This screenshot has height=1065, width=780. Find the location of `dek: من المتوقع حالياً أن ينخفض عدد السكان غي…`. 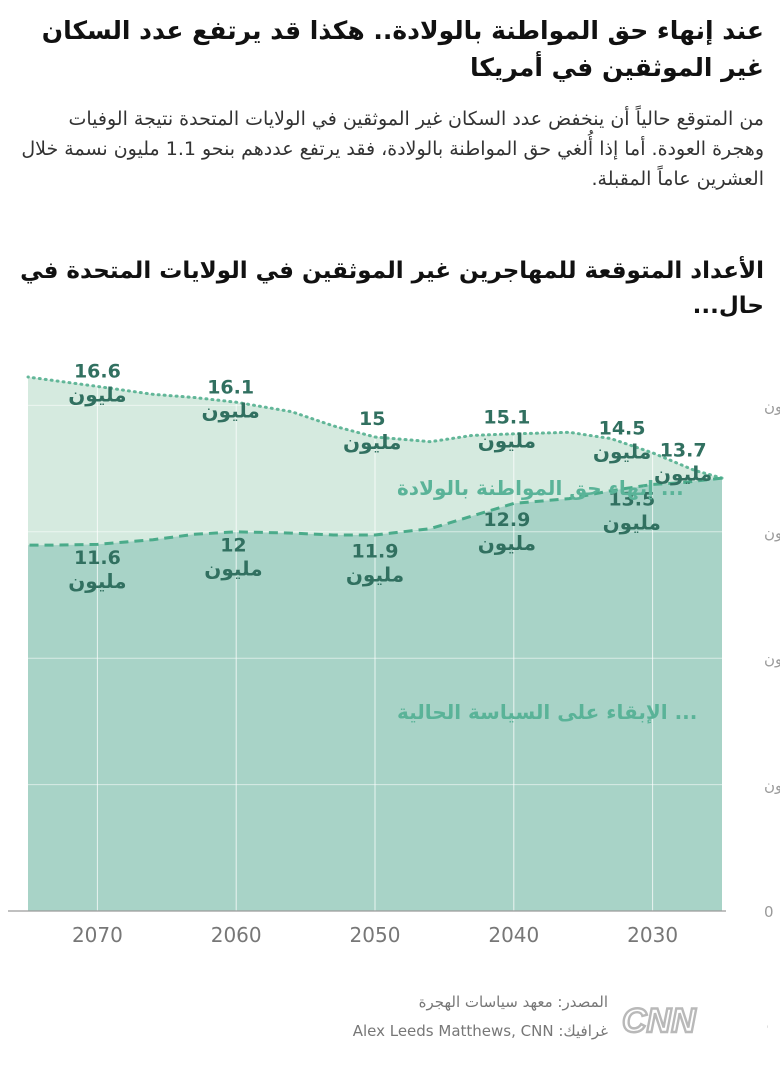

dek: من المتوقع حالياً أن ينخفض عدد السكان غي… is located at coordinates (392, 149).